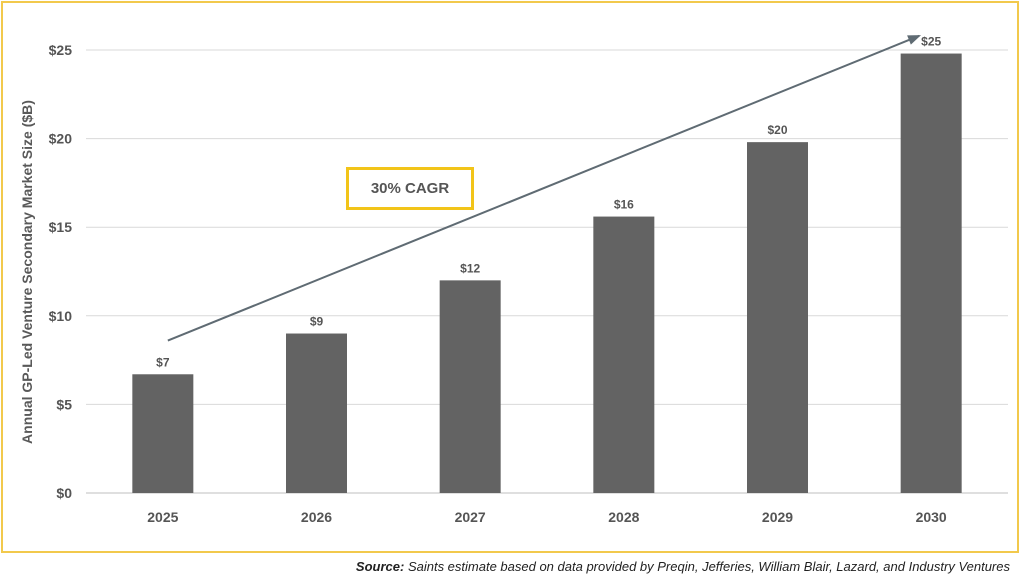 The width and height of the screenshot is (1024, 588). What do you see at coordinates (61, 271) in the screenshot?
I see `y-tick-labels: $0 $5 $10 $15 $20 $25` at bounding box center [61, 271].